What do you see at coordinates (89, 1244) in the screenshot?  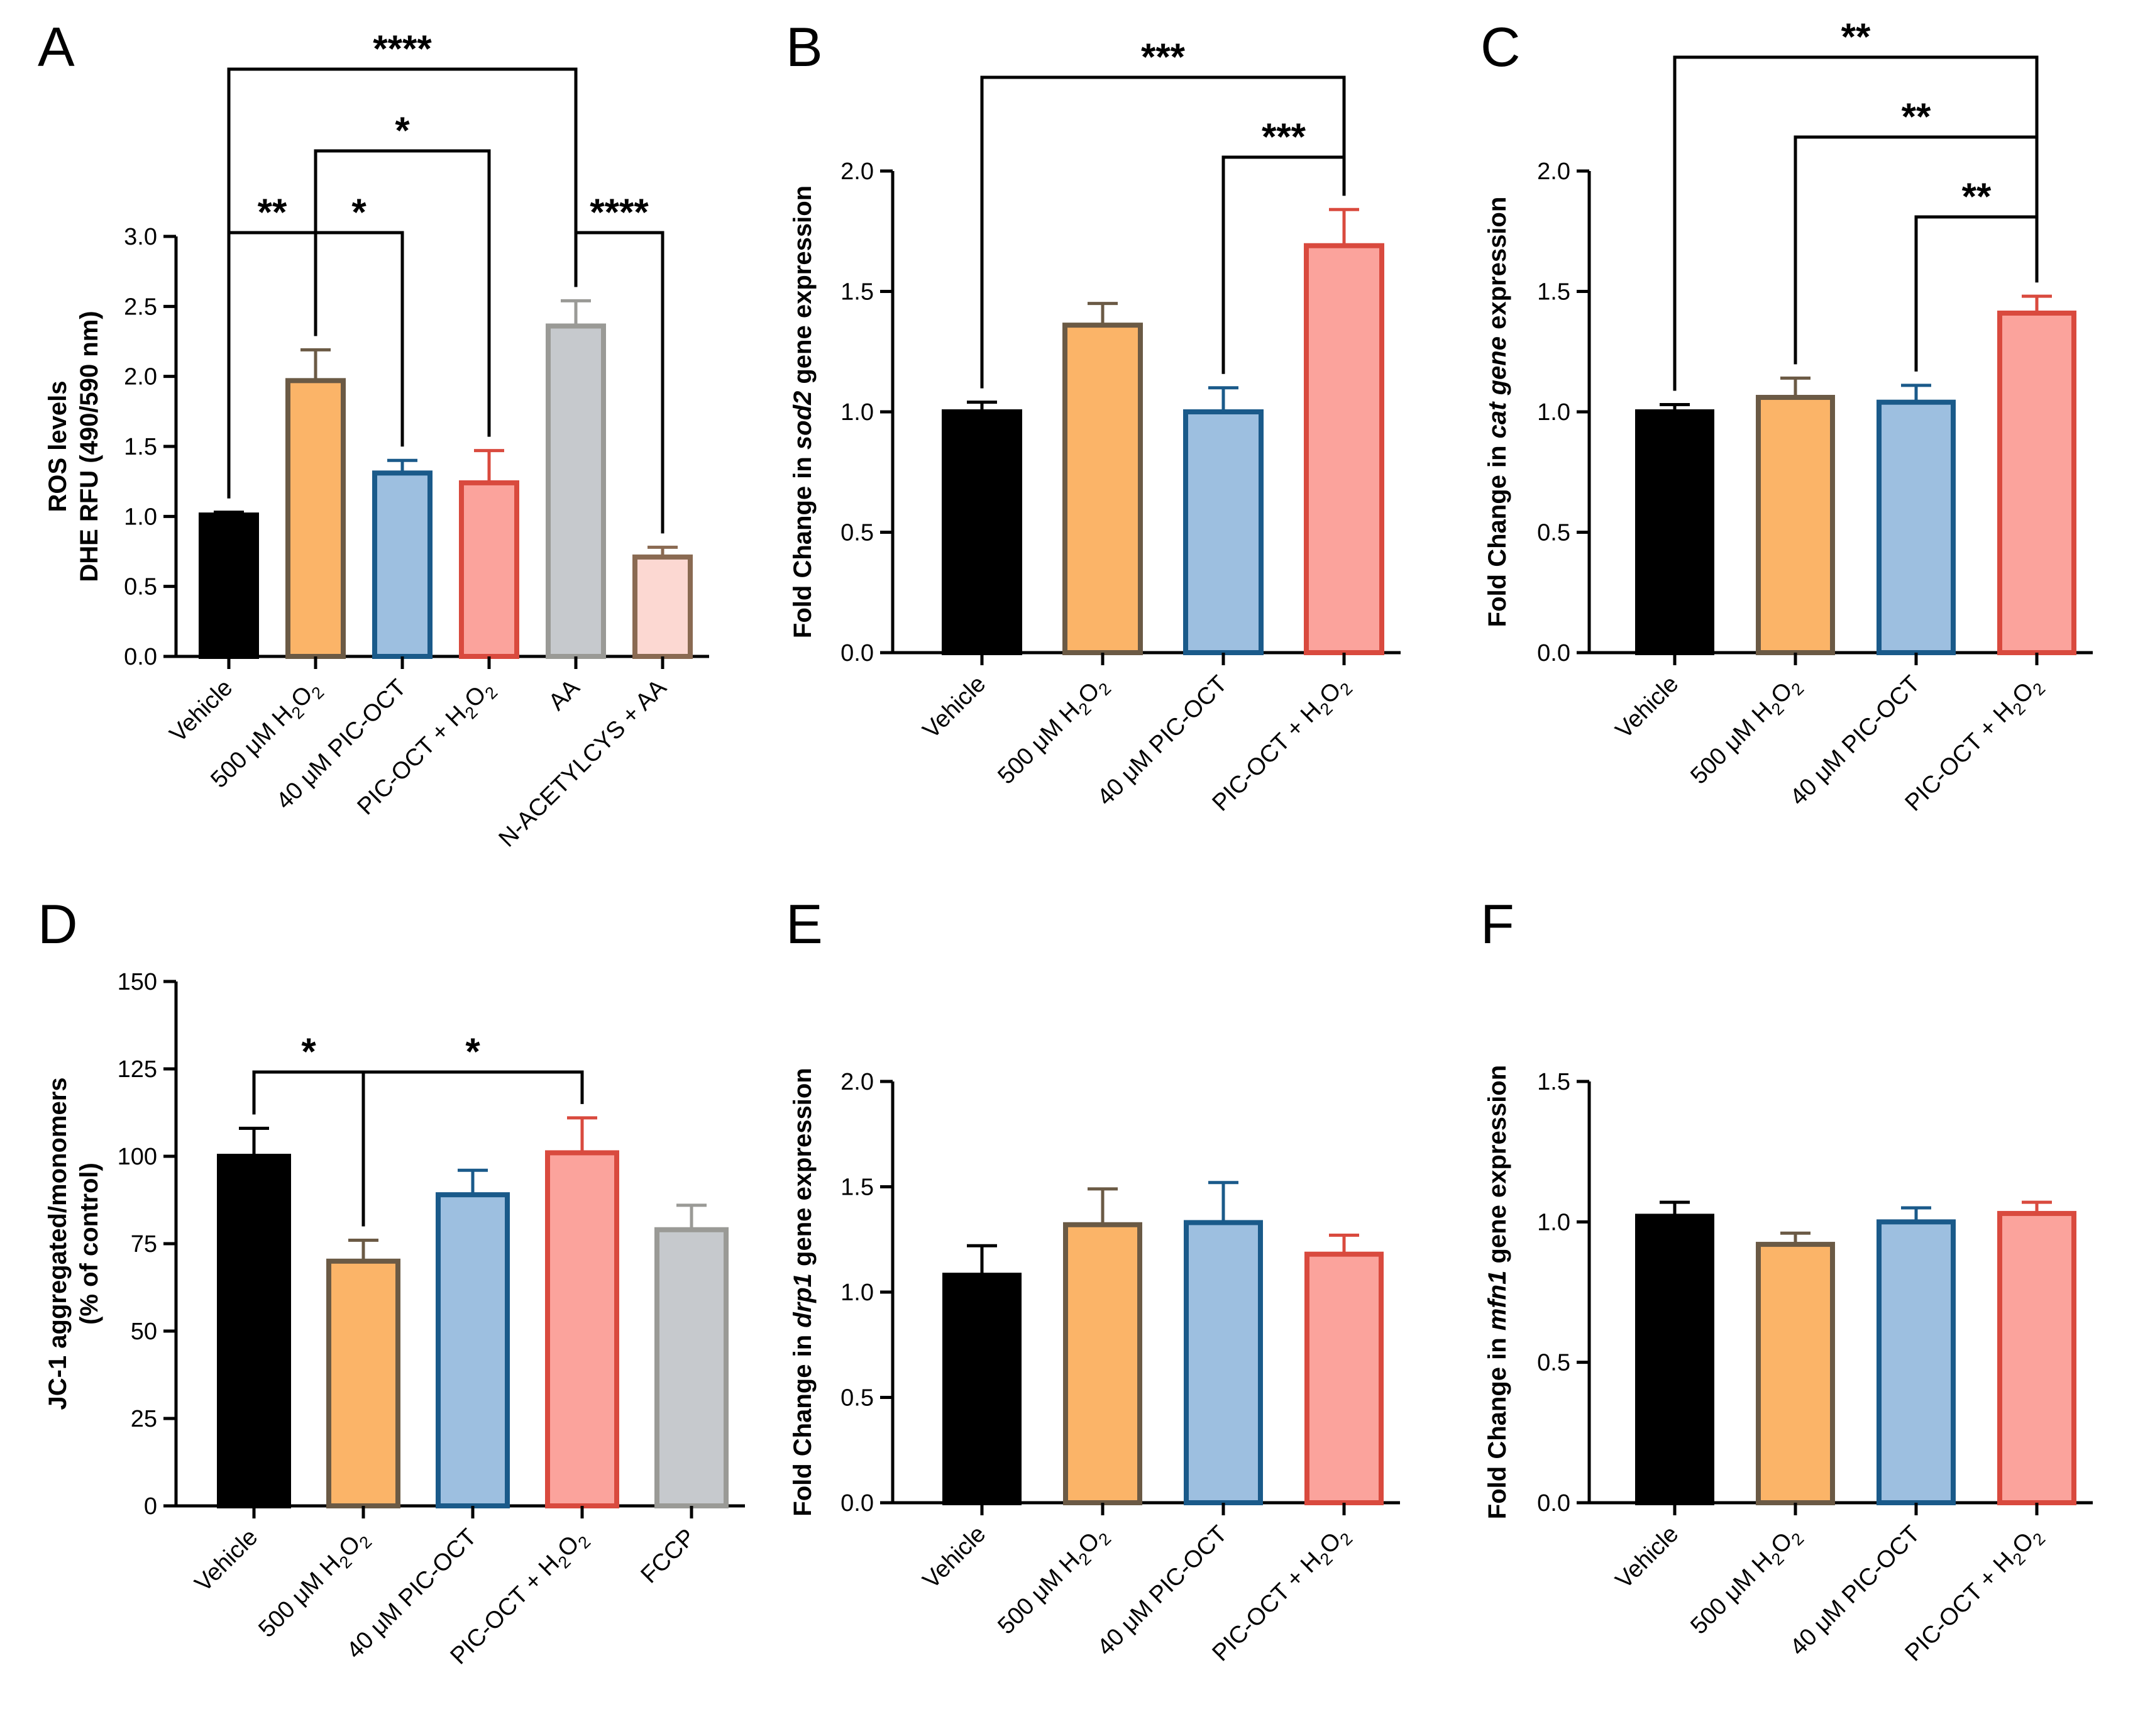 I see `y-axis-title: (% of control)` at bounding box center [89, 1244].